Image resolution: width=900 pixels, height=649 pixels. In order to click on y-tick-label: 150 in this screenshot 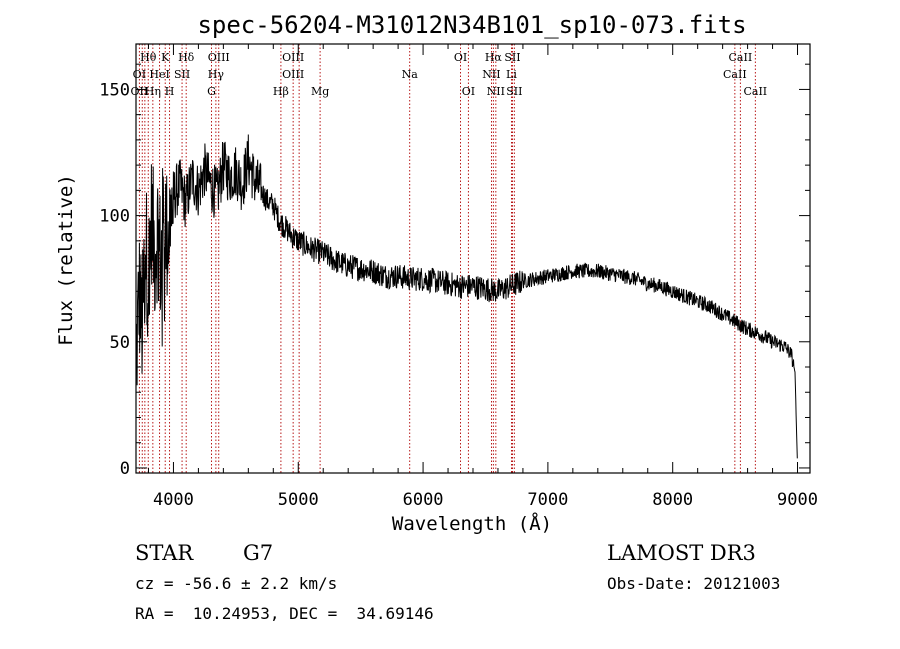, I will do `click(114, 90)`.